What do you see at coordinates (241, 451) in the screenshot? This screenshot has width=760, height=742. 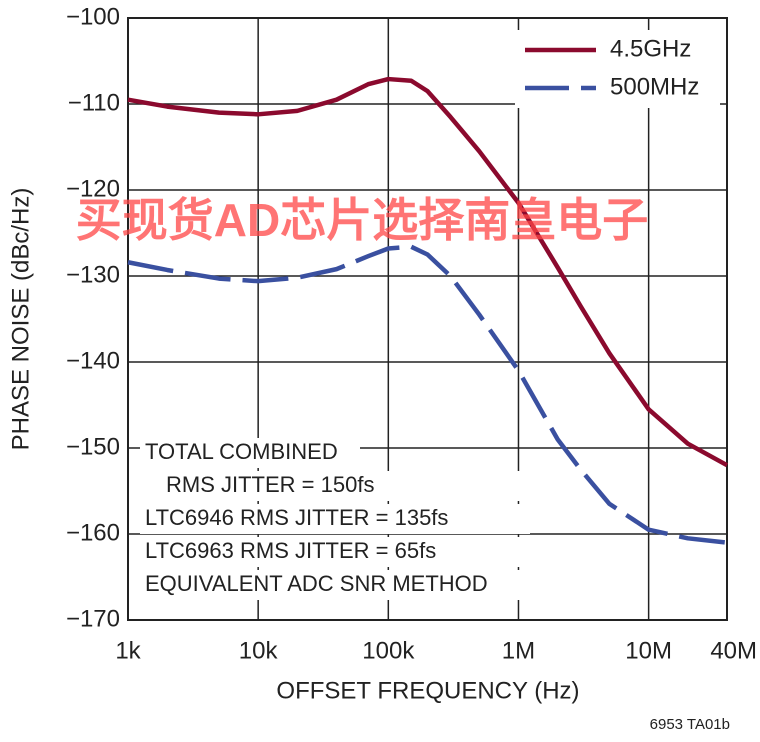 I see `annotation: TOTAL COMBINED` at bounding box center [241, 451].